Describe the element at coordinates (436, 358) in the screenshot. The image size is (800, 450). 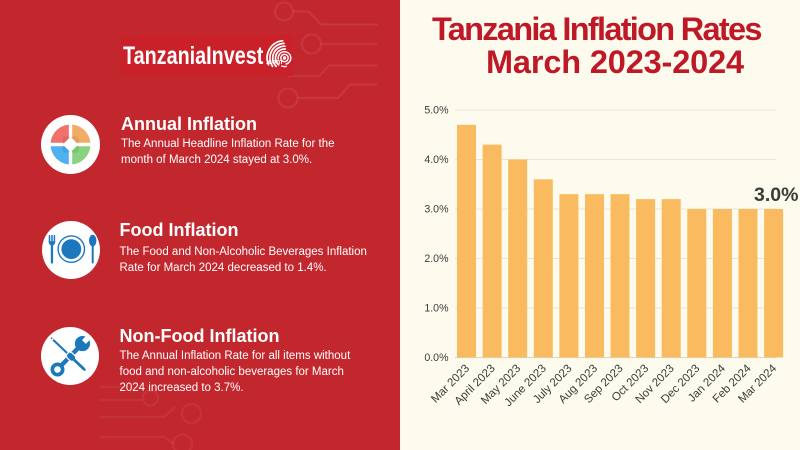
I see `svg-text: 0.0%` at that location.